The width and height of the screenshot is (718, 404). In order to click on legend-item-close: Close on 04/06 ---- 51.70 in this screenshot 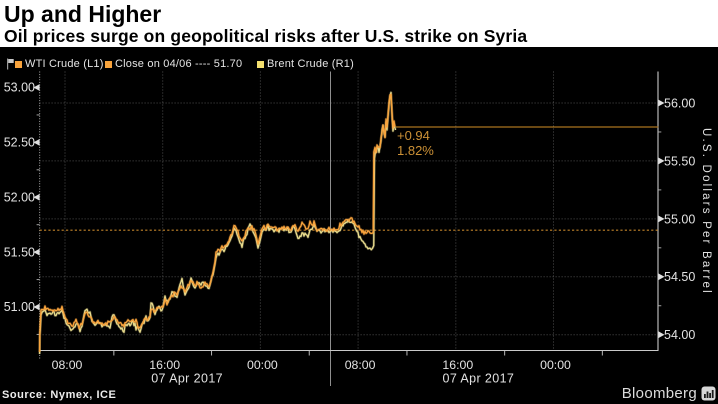, I will do `click(173, 64)`.